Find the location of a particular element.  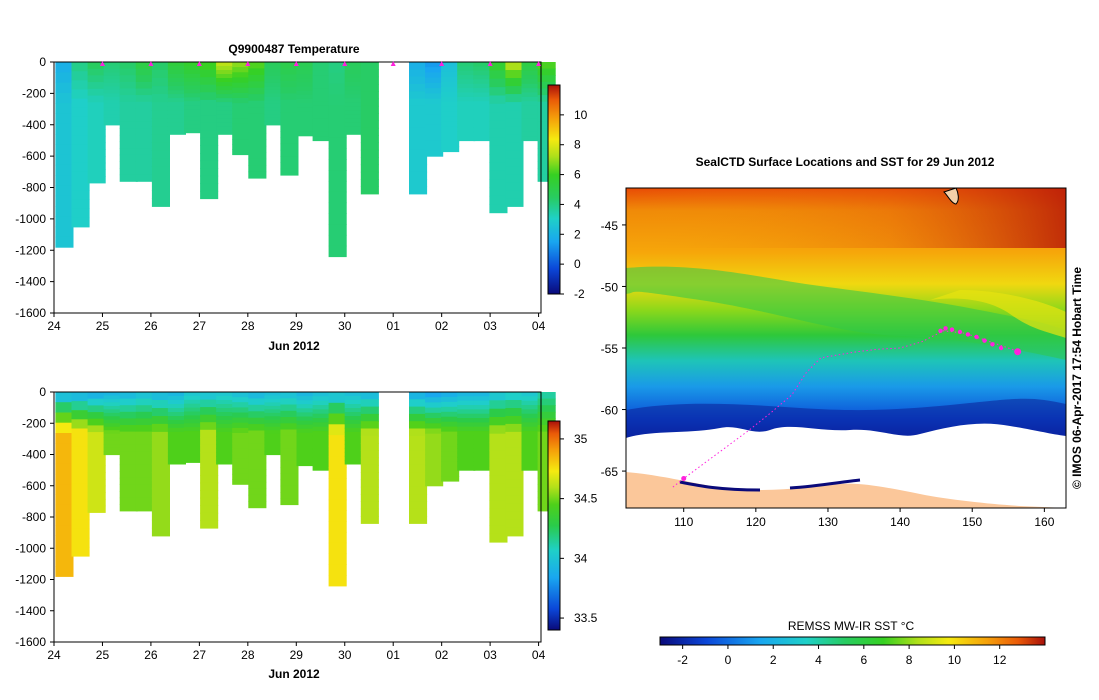

colorbar-tick-label: 33.5 is located at coordinates (586, 618).